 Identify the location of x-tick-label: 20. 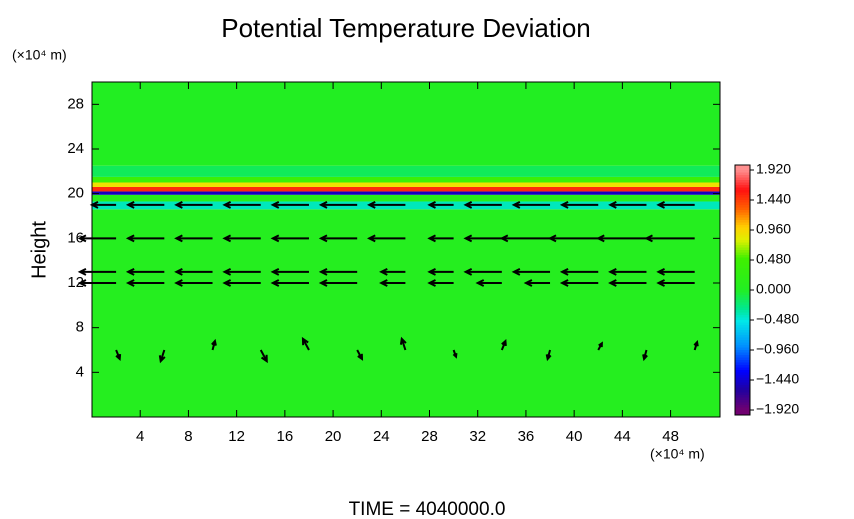
(333, 436).